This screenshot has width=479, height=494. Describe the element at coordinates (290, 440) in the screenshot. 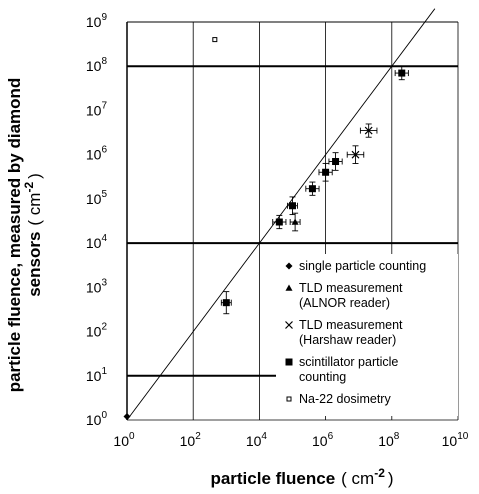

I see `x-axis-tick-labels: 10⁰ 10² 10⁴ 10⁶ 10⁸ 10¹⁰` at that location.